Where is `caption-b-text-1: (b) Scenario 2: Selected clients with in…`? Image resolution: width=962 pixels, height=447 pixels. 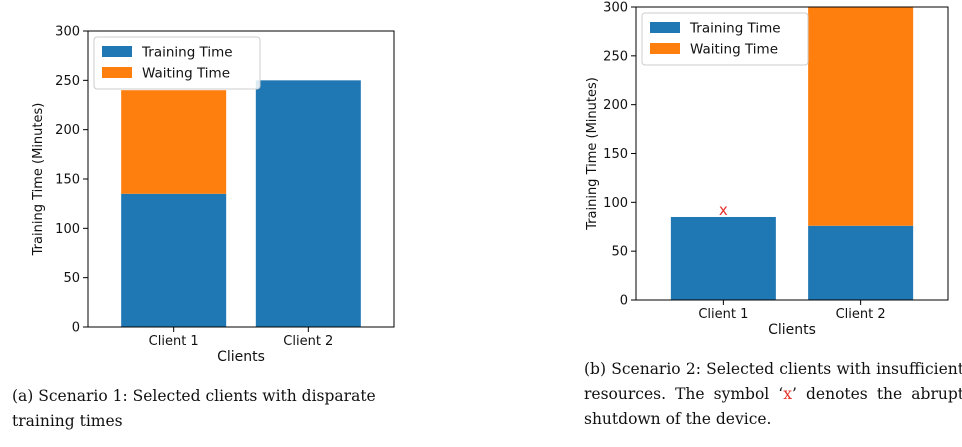
caption-b-text-1: (b) Scenario 2: Selected clients with in… is located at coordinates (773, 381).